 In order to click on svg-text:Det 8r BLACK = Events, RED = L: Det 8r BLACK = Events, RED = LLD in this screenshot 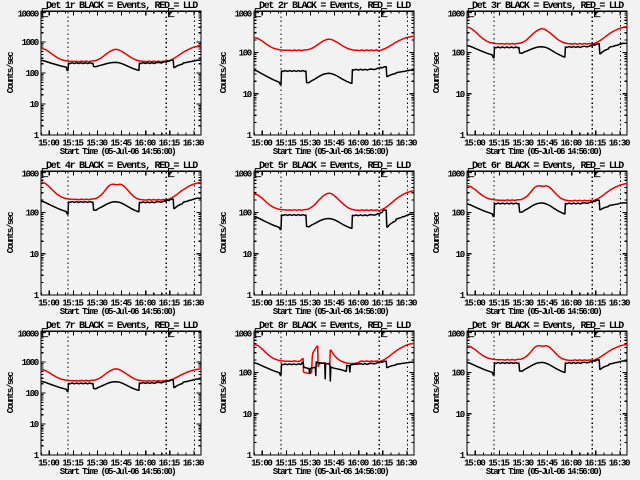, I will do `click(335, 326)`.